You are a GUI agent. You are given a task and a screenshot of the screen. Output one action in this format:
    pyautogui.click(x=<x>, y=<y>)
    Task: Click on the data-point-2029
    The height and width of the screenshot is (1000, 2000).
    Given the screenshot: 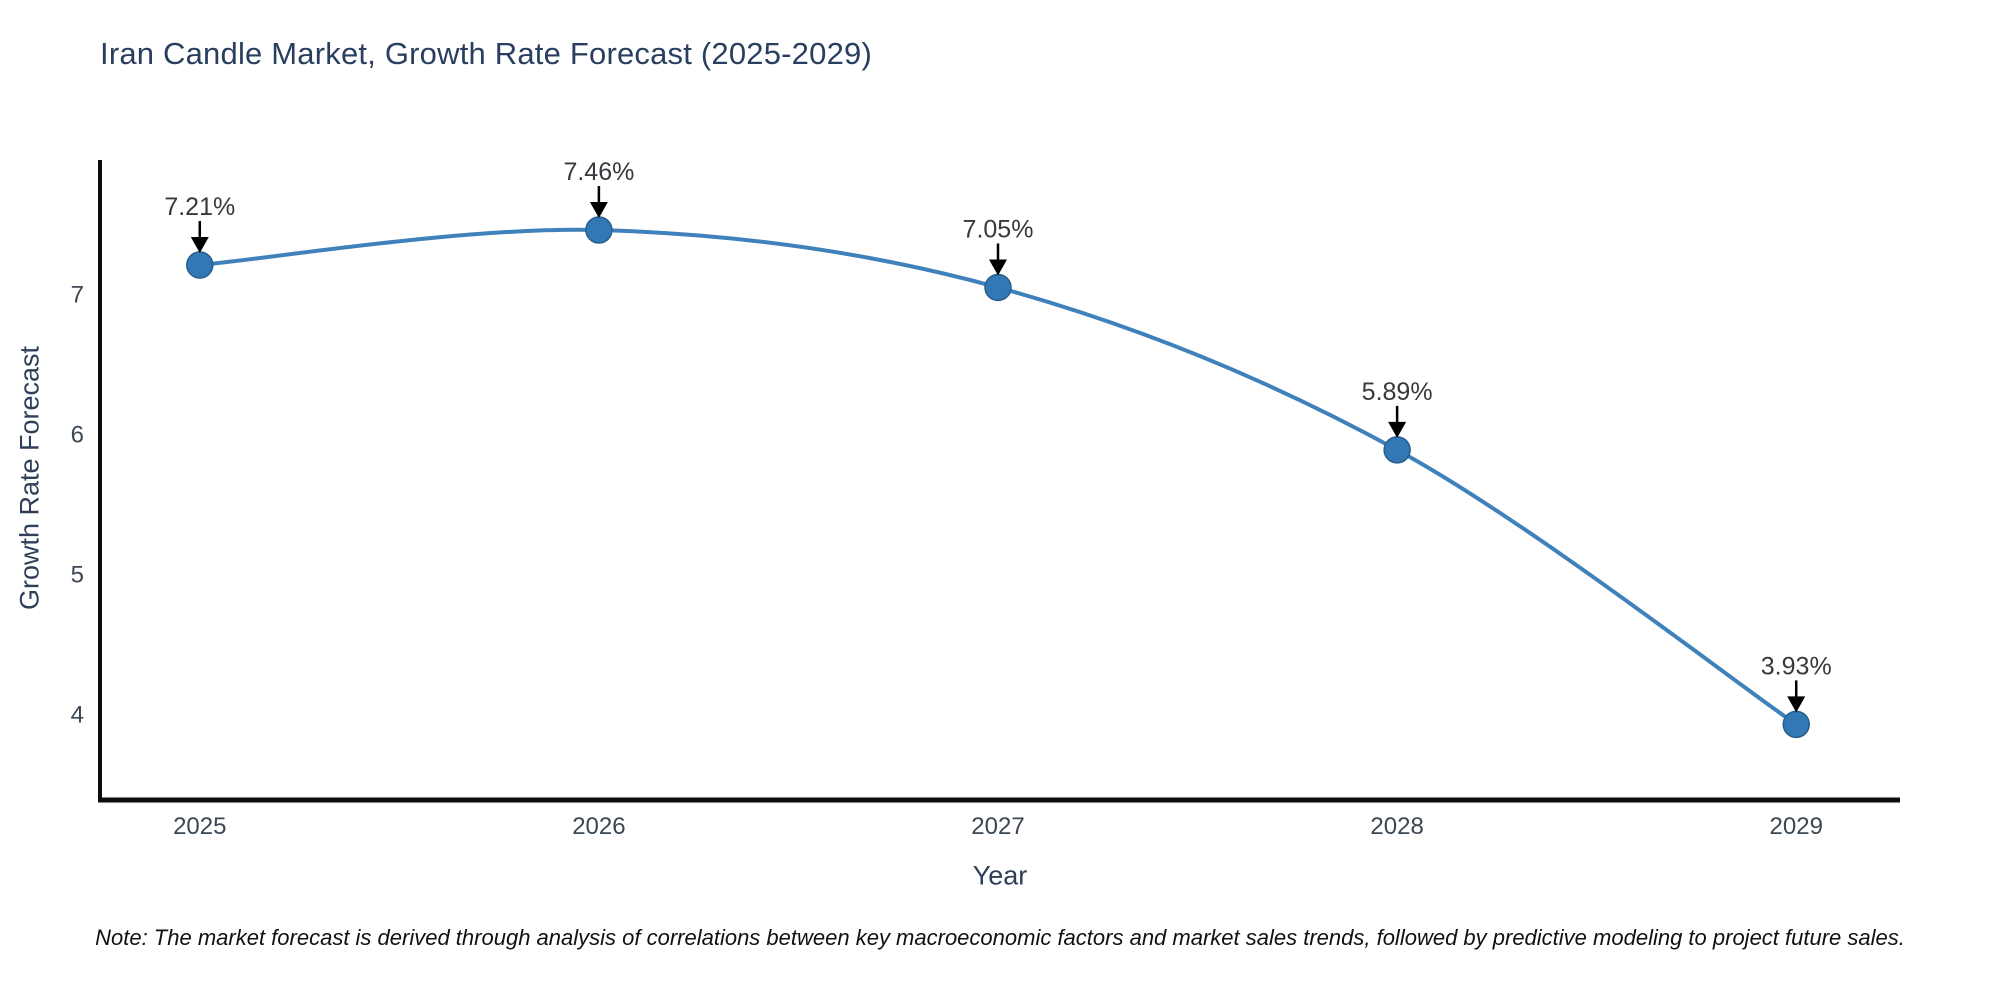 What is the action you would take?
    pyautogui.click(x=1796, y=724)
    